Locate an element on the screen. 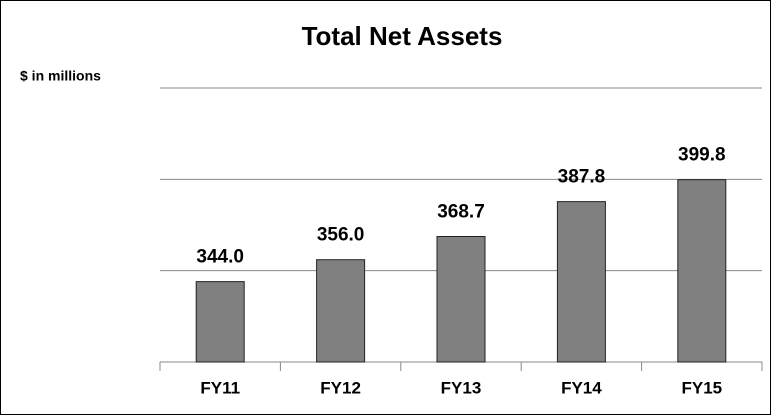 This screenshot has width=771, height=415. x-tick-label: FY13 is located at coordinates (461, 387).